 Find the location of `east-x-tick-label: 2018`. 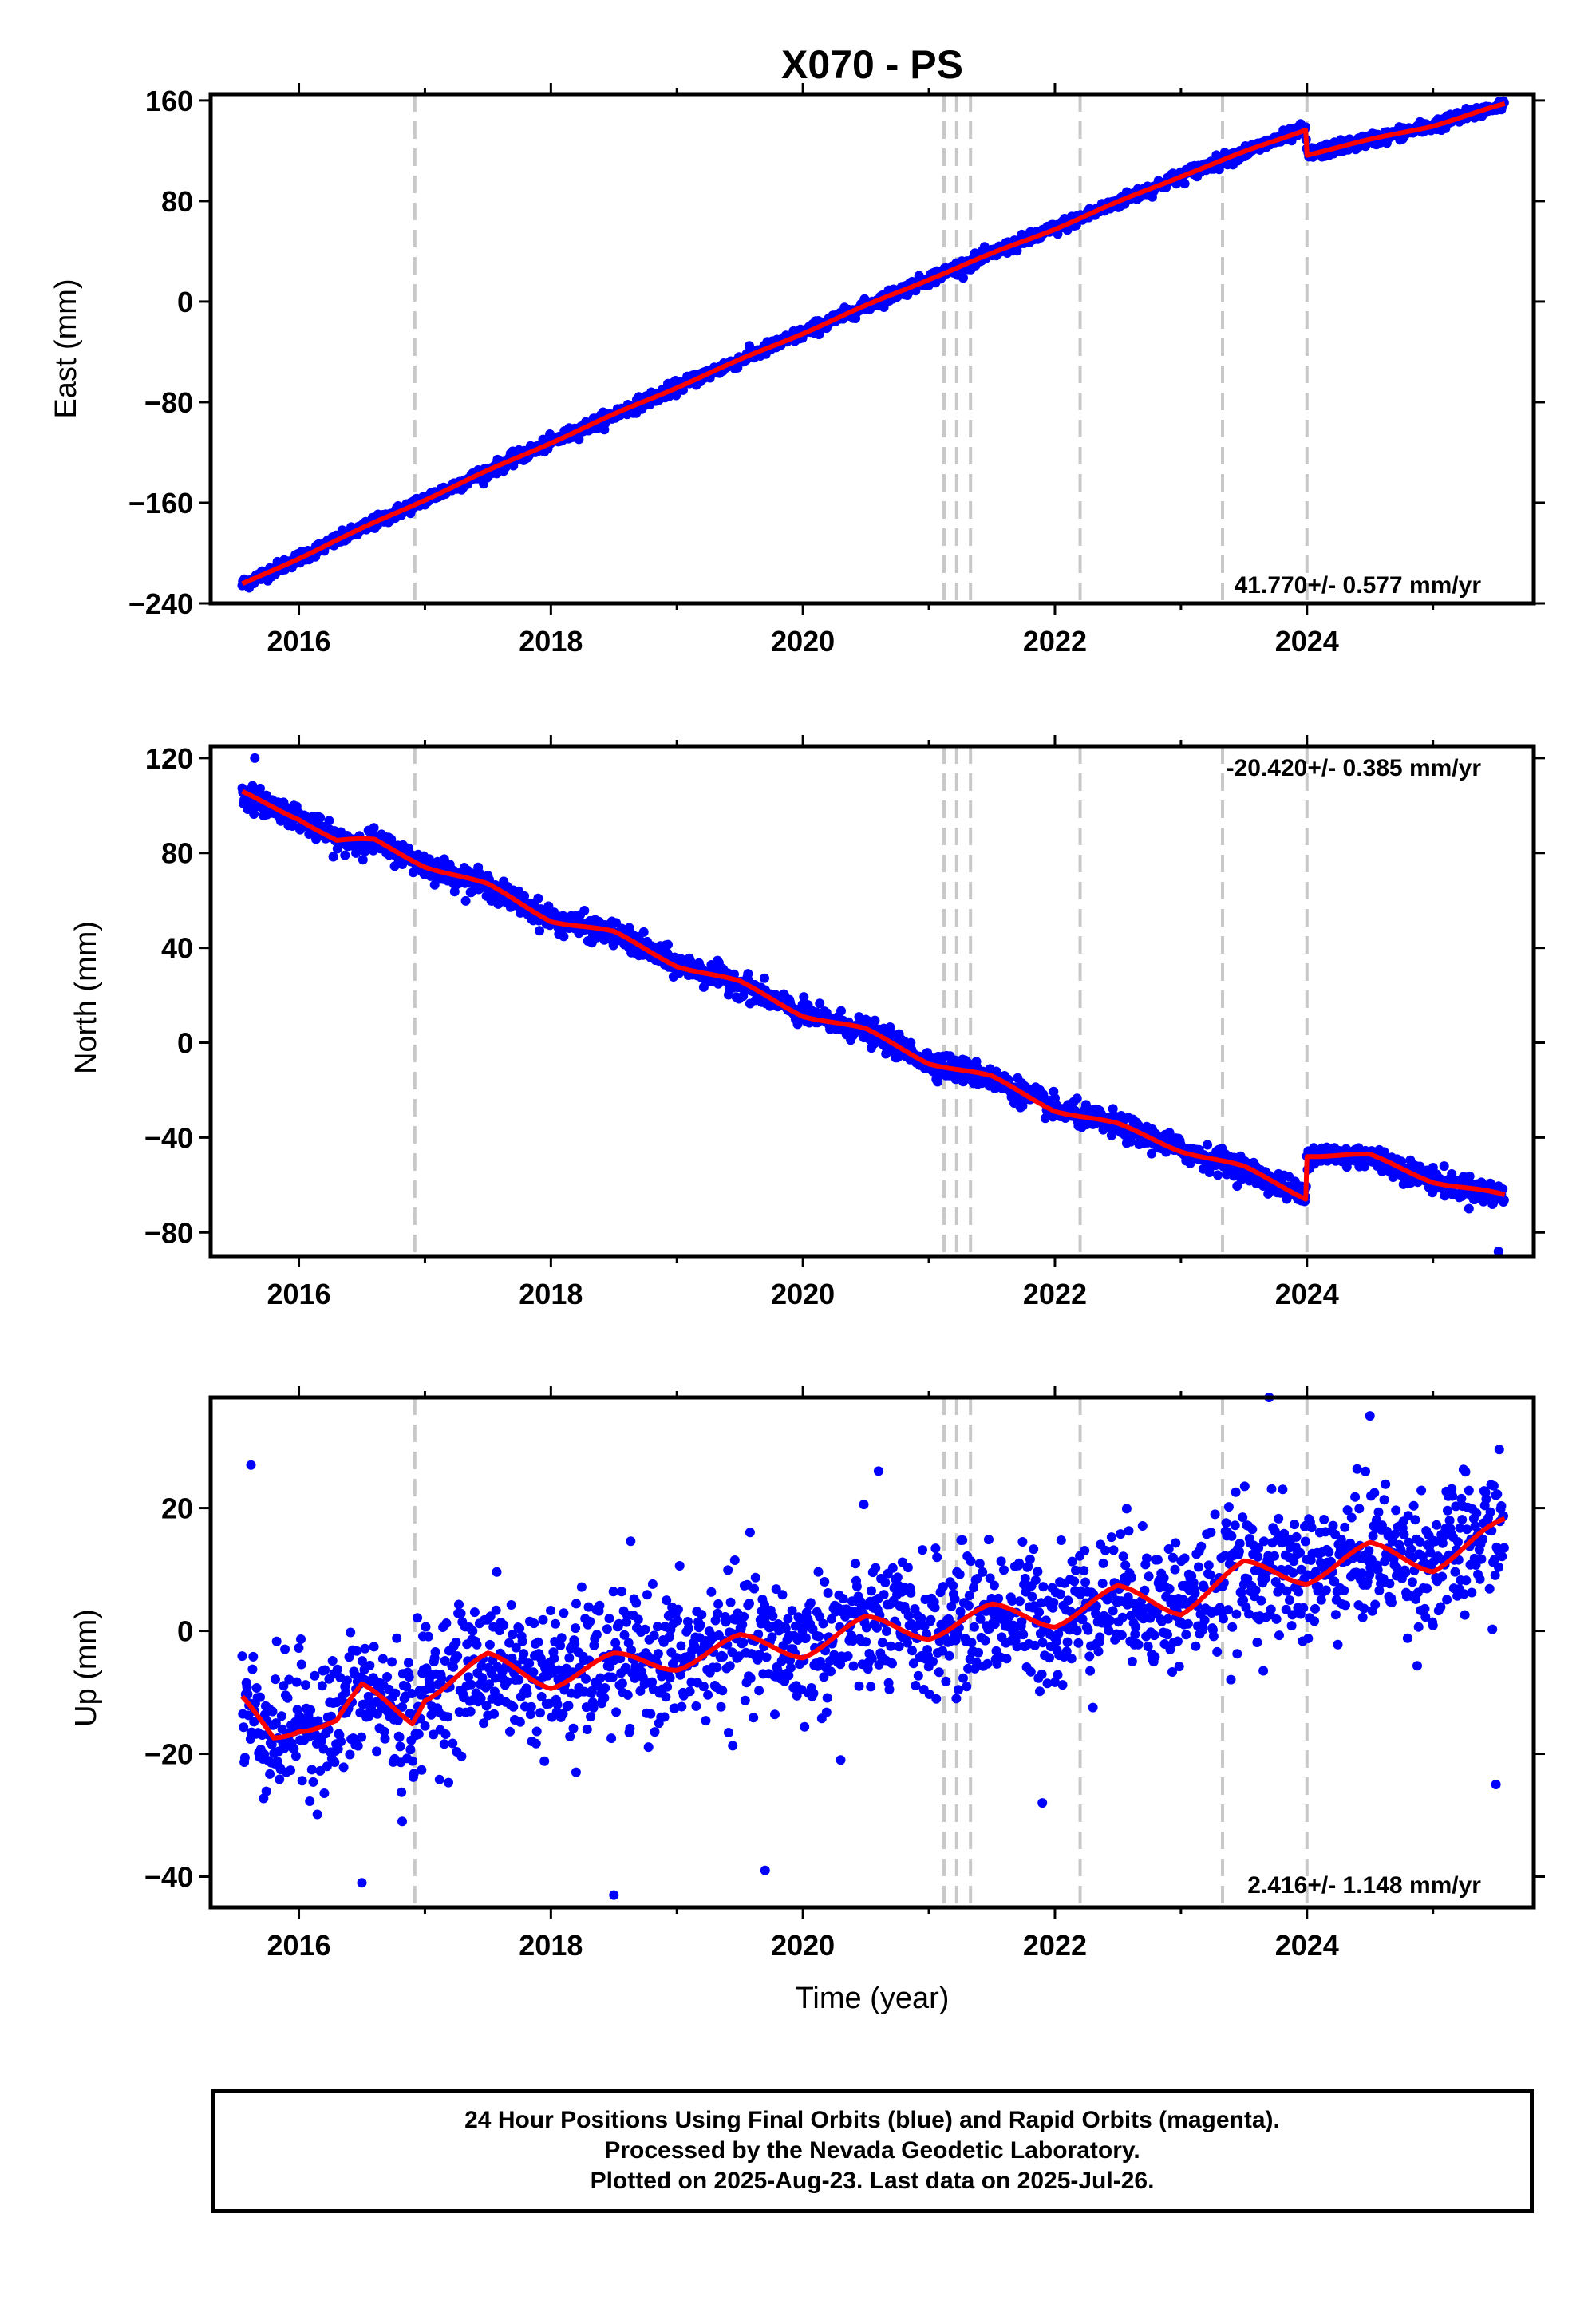

east-x-tick-label: 2018 is located at coordinates (551, 641).